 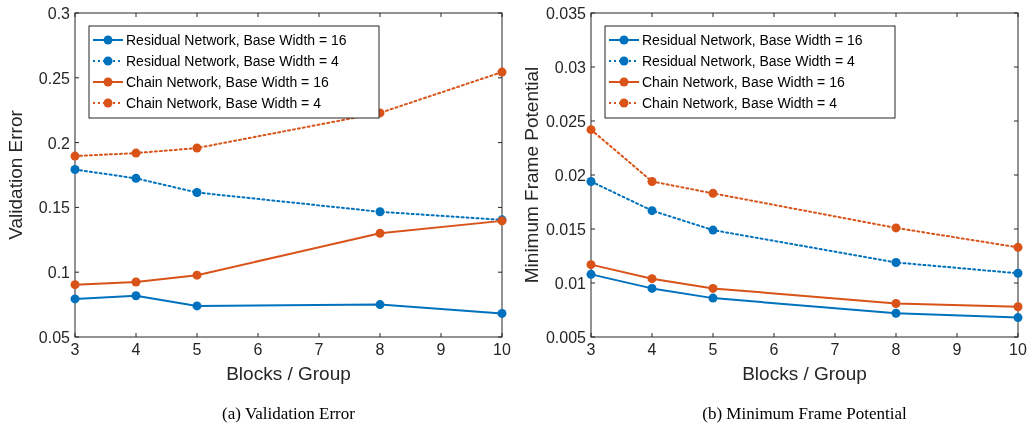 What do you see at coordinates (59, 273) in the screenshot?
I see `y-tick-label: 0.1` at bounding box center [59, 273].